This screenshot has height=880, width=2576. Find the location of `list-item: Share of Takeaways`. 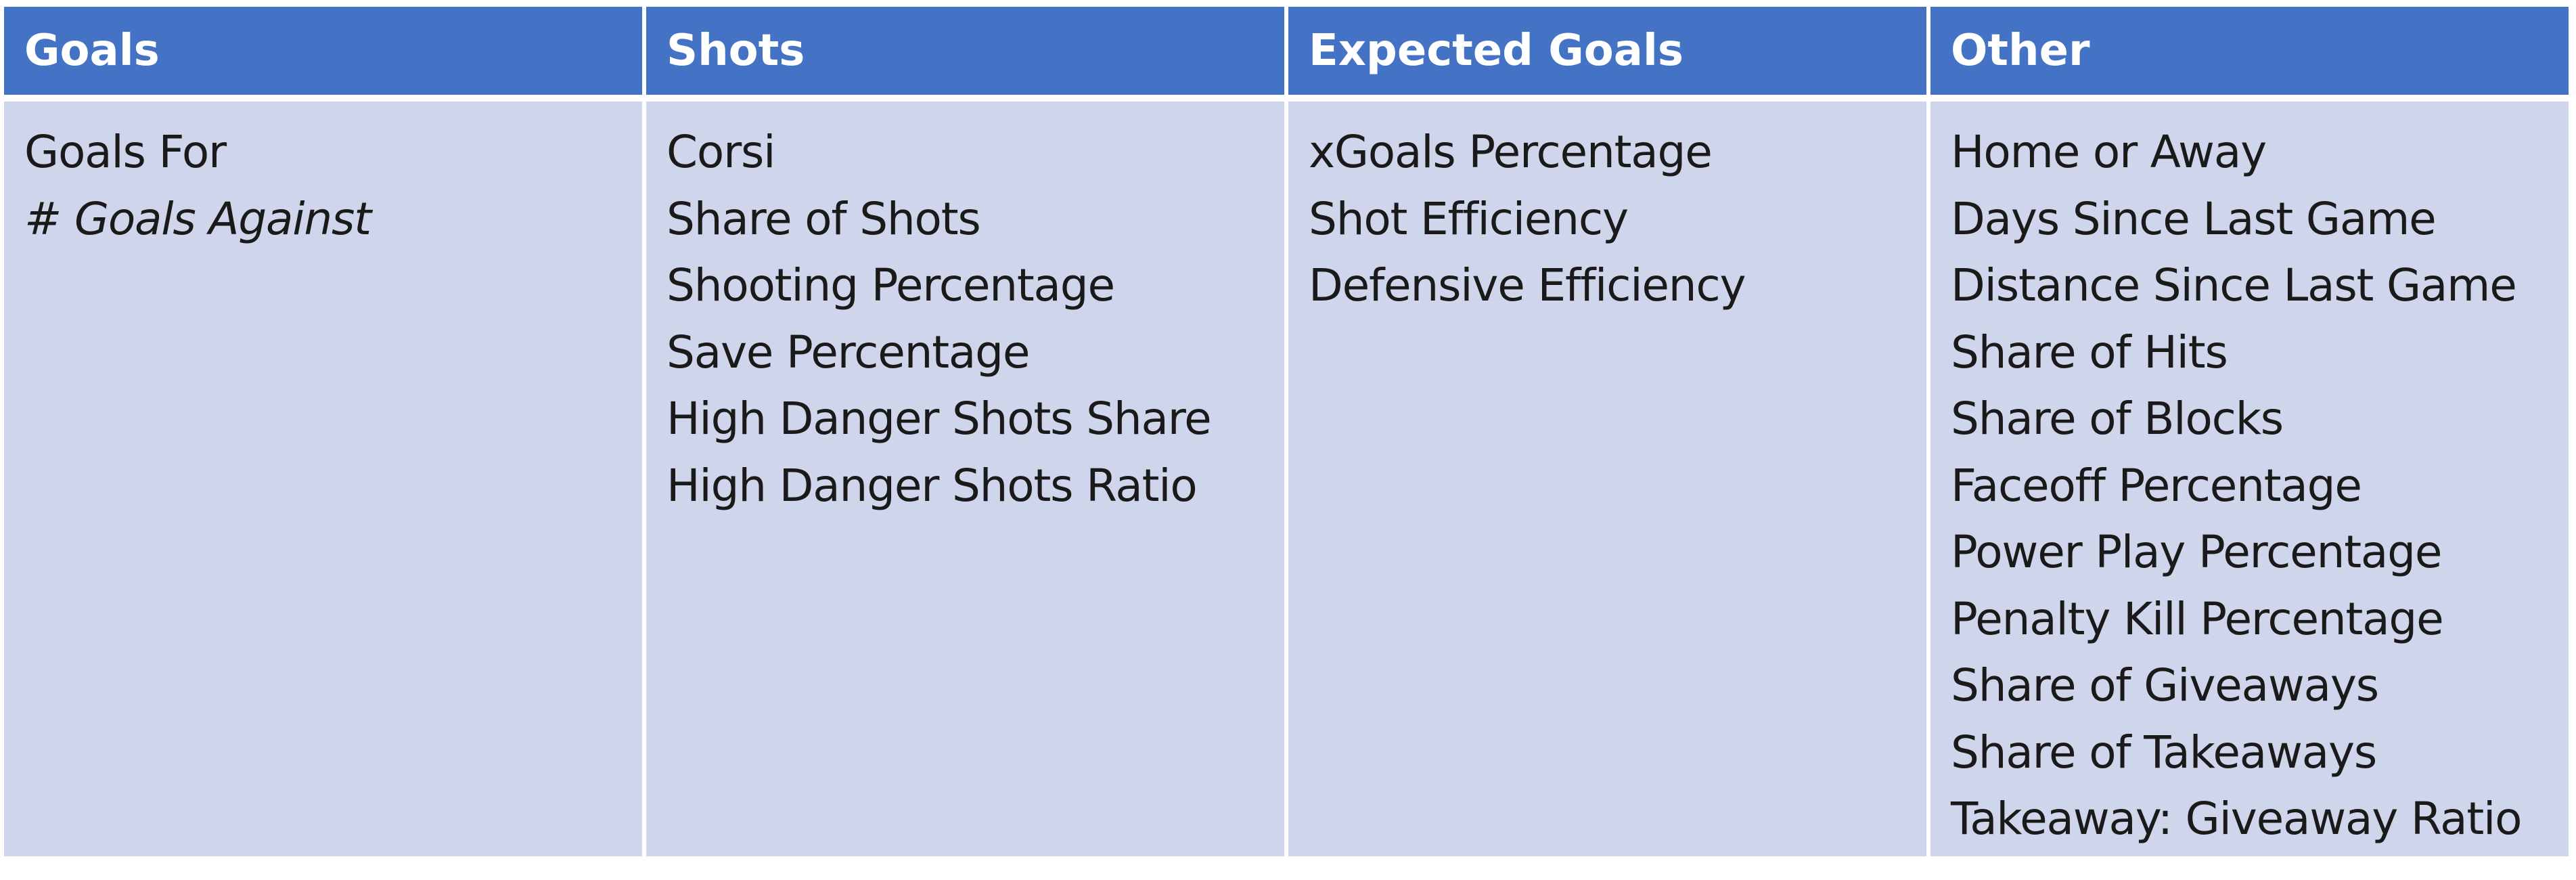

list-item: Share of Takeaways is located at coordinates (2164, 752).